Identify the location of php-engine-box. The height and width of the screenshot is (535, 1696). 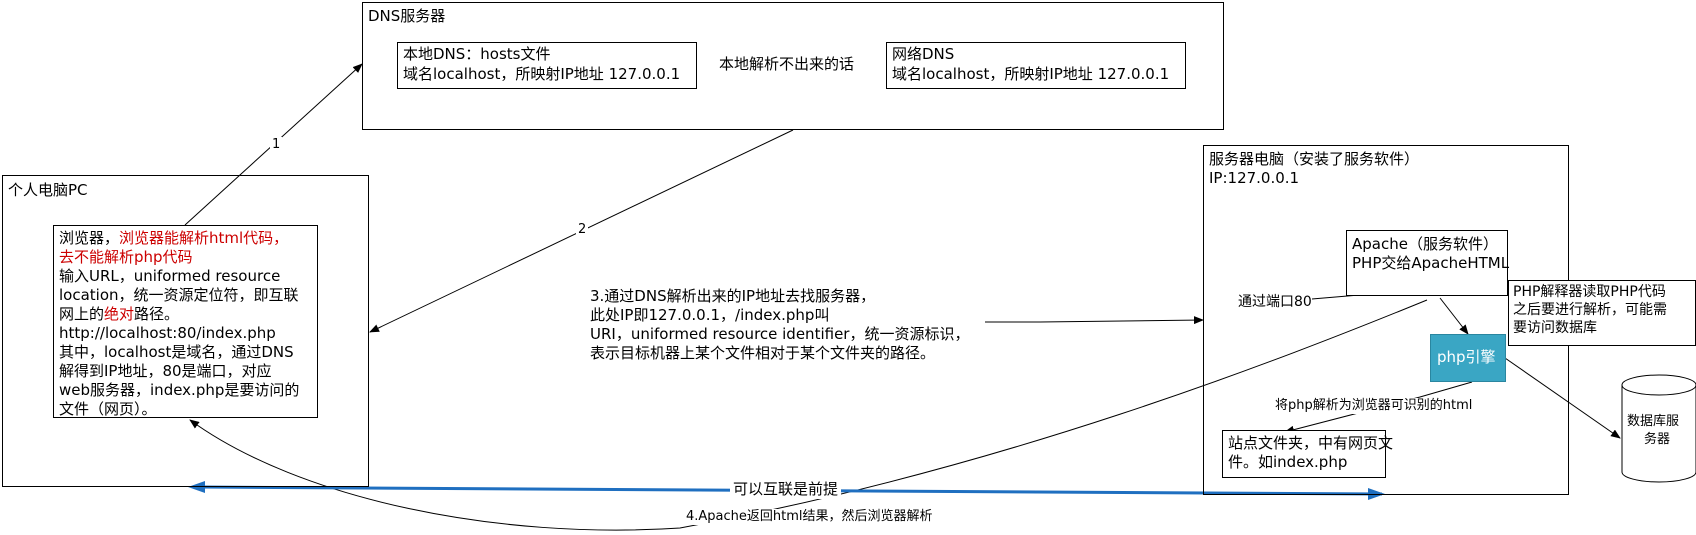
(1468, 358).